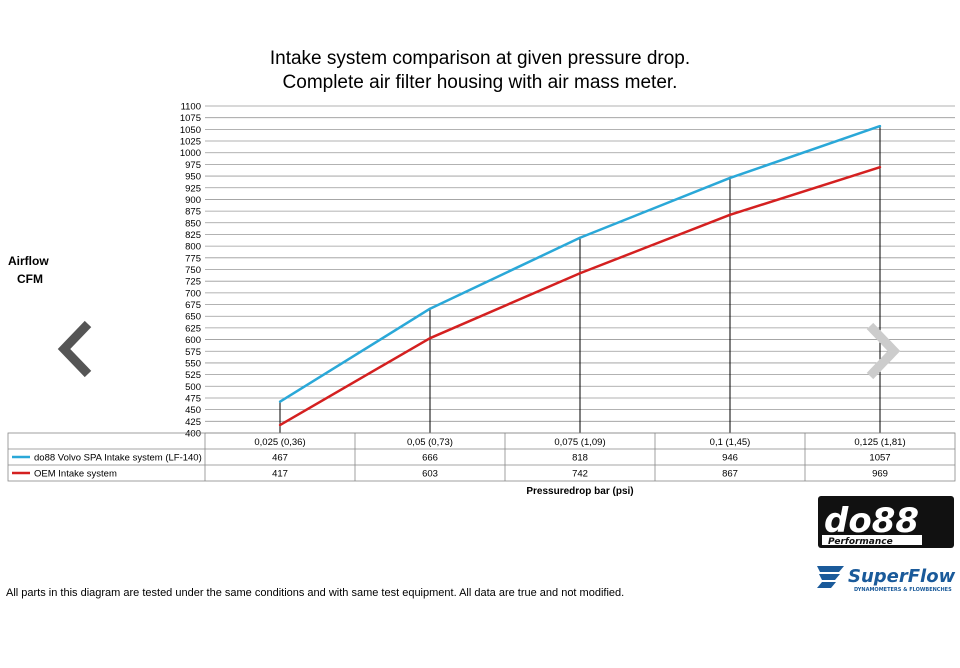 This screenshot has height=668, width=960. I want to click on y-tick-label: 875, so click(193, 212).